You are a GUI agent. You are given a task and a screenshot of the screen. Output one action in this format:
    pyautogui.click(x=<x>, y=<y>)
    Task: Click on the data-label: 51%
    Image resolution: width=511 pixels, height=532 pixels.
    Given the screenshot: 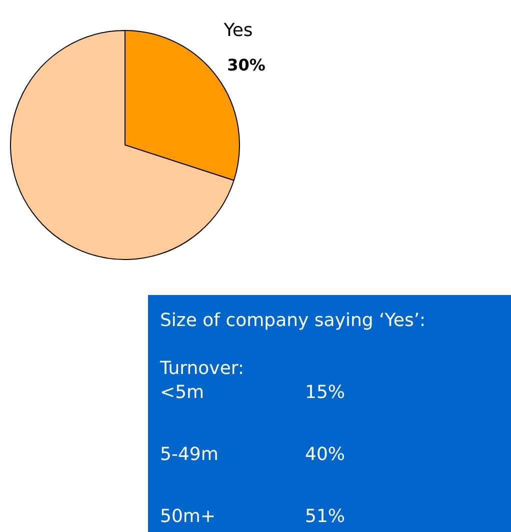 What is the action you would take?
    pyautogui.click(x=325, y=517)
    